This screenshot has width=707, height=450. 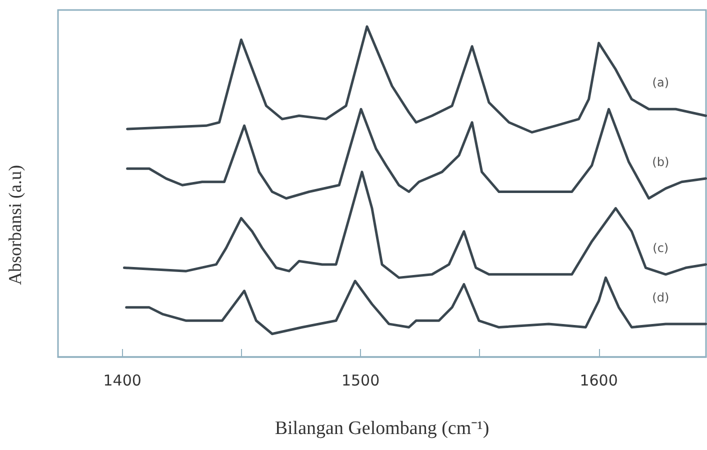 What do you see at coordinates (382, 428) in the screenshot?
I see `x-axis-title: Bilangan Gelombang (cm⁻¹)` at bounding box center [382, 428].